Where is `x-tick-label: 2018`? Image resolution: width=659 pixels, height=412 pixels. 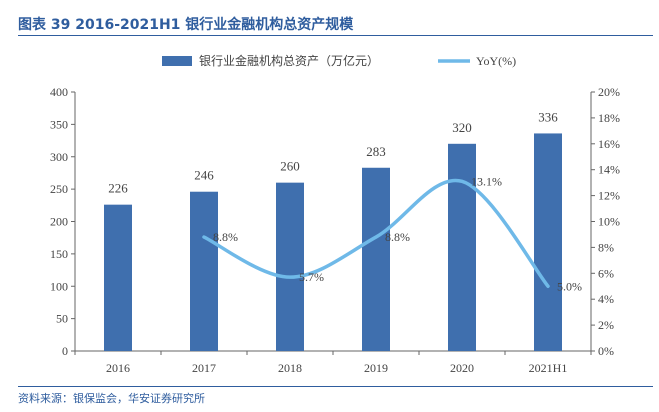
x-tick-label: 2018 is located at coordinates (290, 368).